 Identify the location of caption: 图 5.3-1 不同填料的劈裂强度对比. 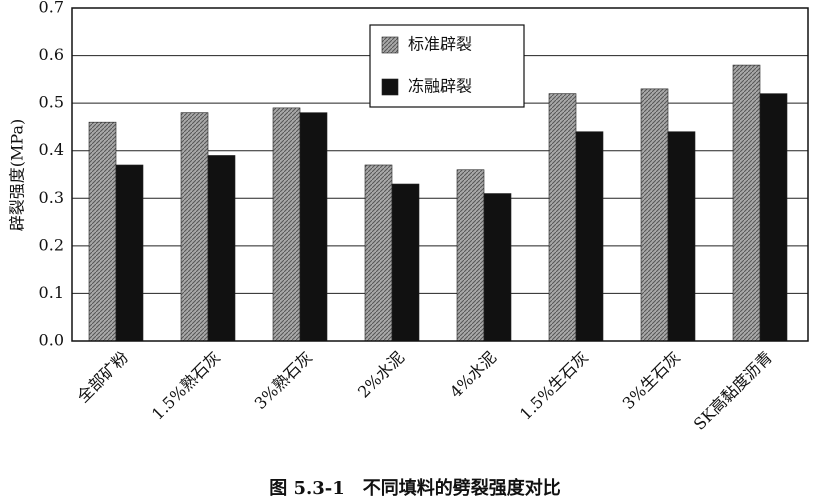
(415, 488).